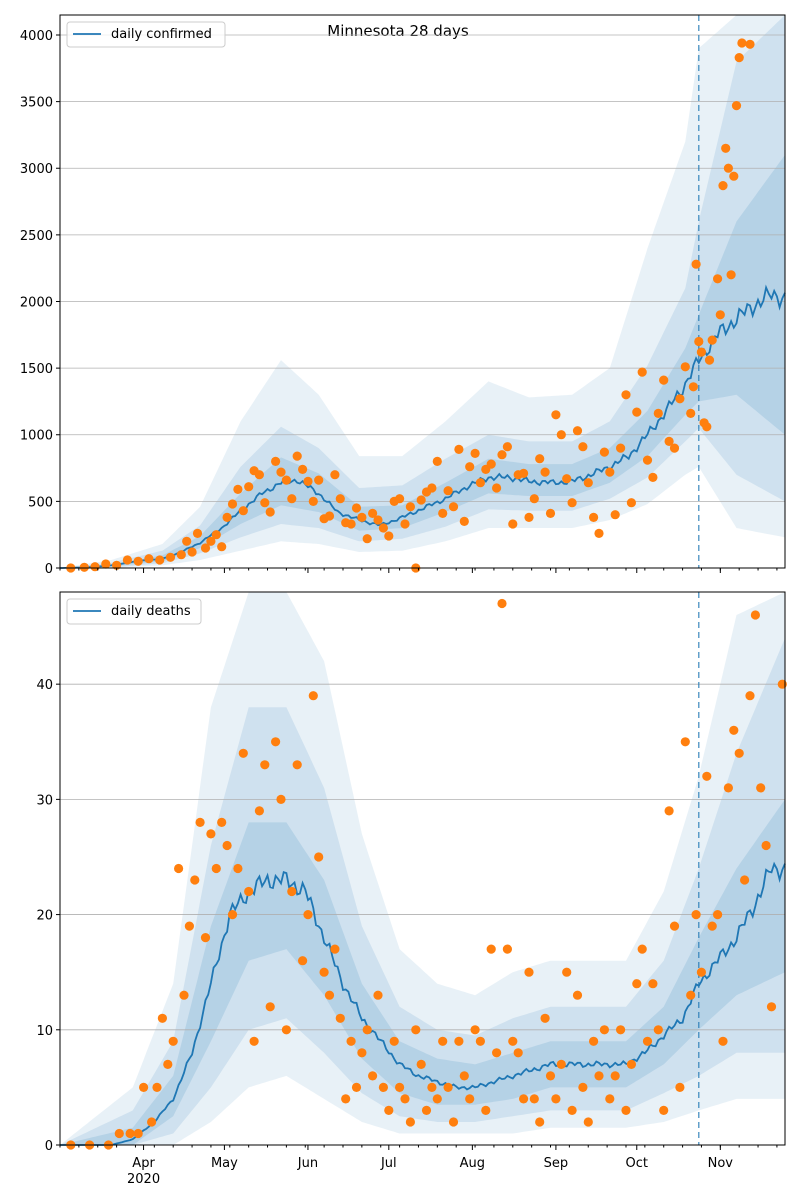  Describe the element at coordinates (307, 1163) in the screenshot. I see `xtick-label: Jun` at that location.